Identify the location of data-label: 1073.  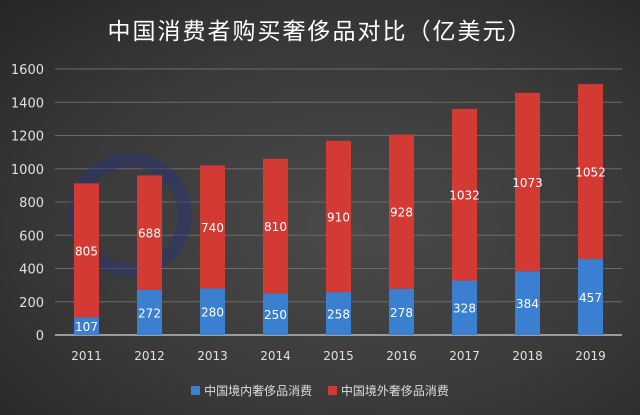
(527, 183).